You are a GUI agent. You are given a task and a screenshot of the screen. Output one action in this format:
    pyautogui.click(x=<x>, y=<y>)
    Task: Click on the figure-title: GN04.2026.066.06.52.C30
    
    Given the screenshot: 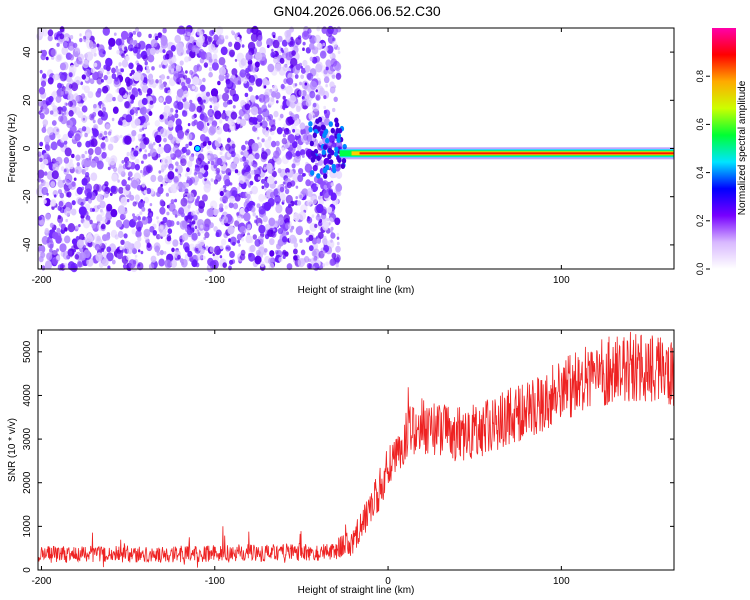 What is the action you would take?
    pyautogui.click(x=357, y=11)
    